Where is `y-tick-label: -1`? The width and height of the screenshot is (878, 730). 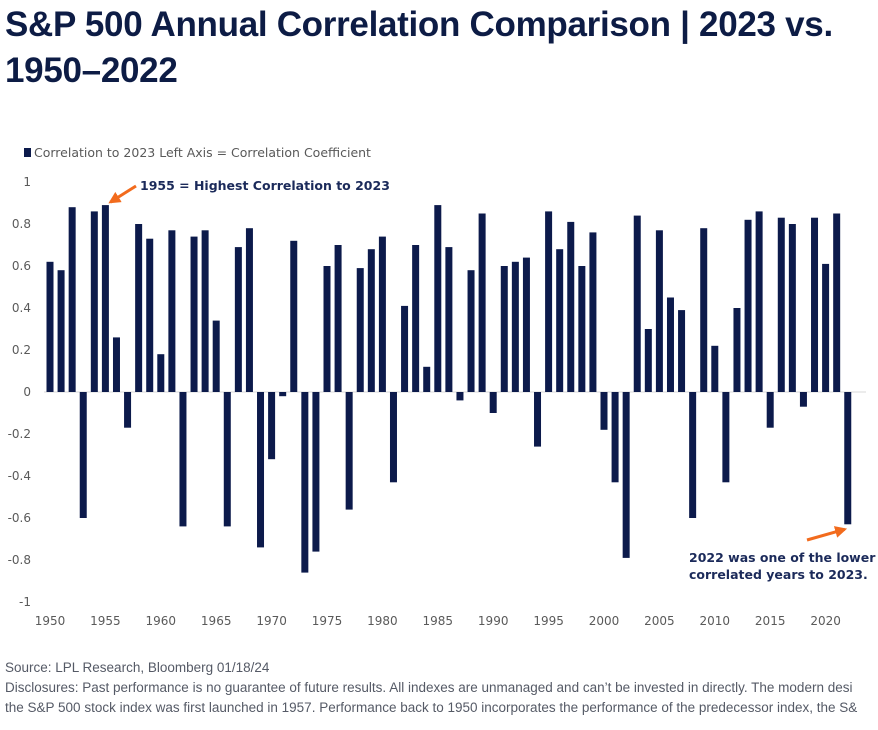 y-tick-label: -1 is located at coordinates (25, 602).